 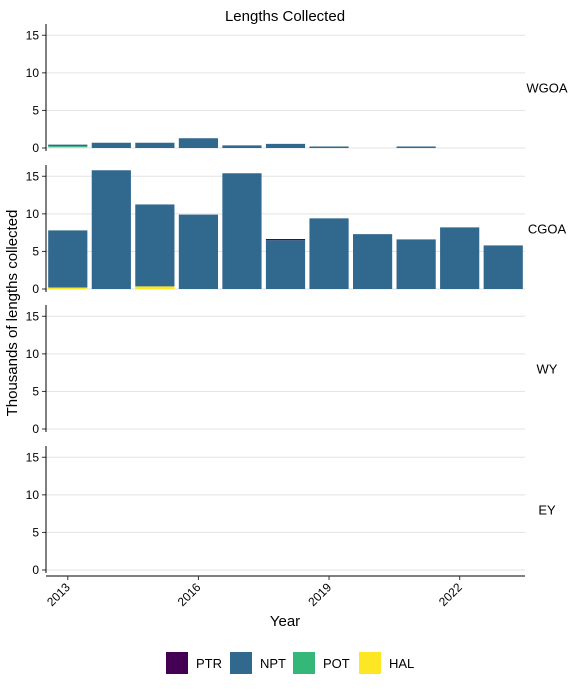 I want to click on y-axis-title: Thousands of lengths collected, so click(x=12, y=313).